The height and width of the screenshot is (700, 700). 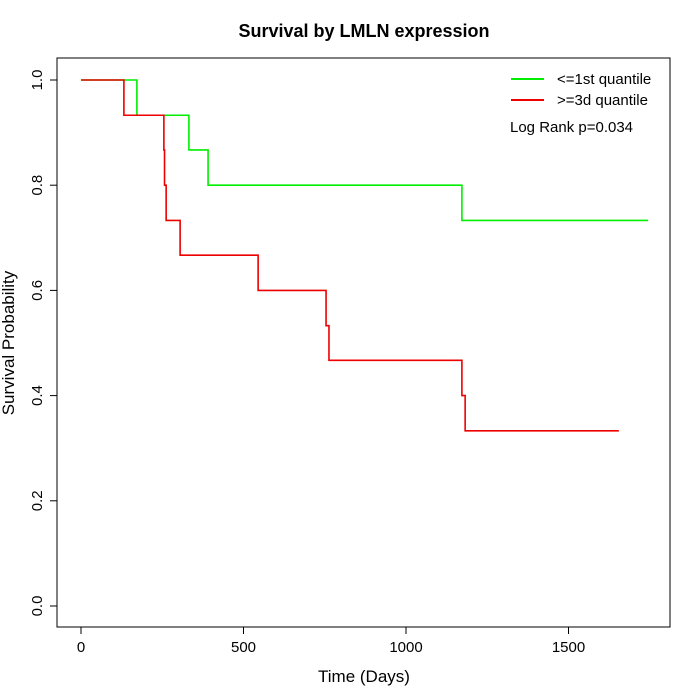 I want to click on x-tick-label: 1500, so click(x=568, y=647).